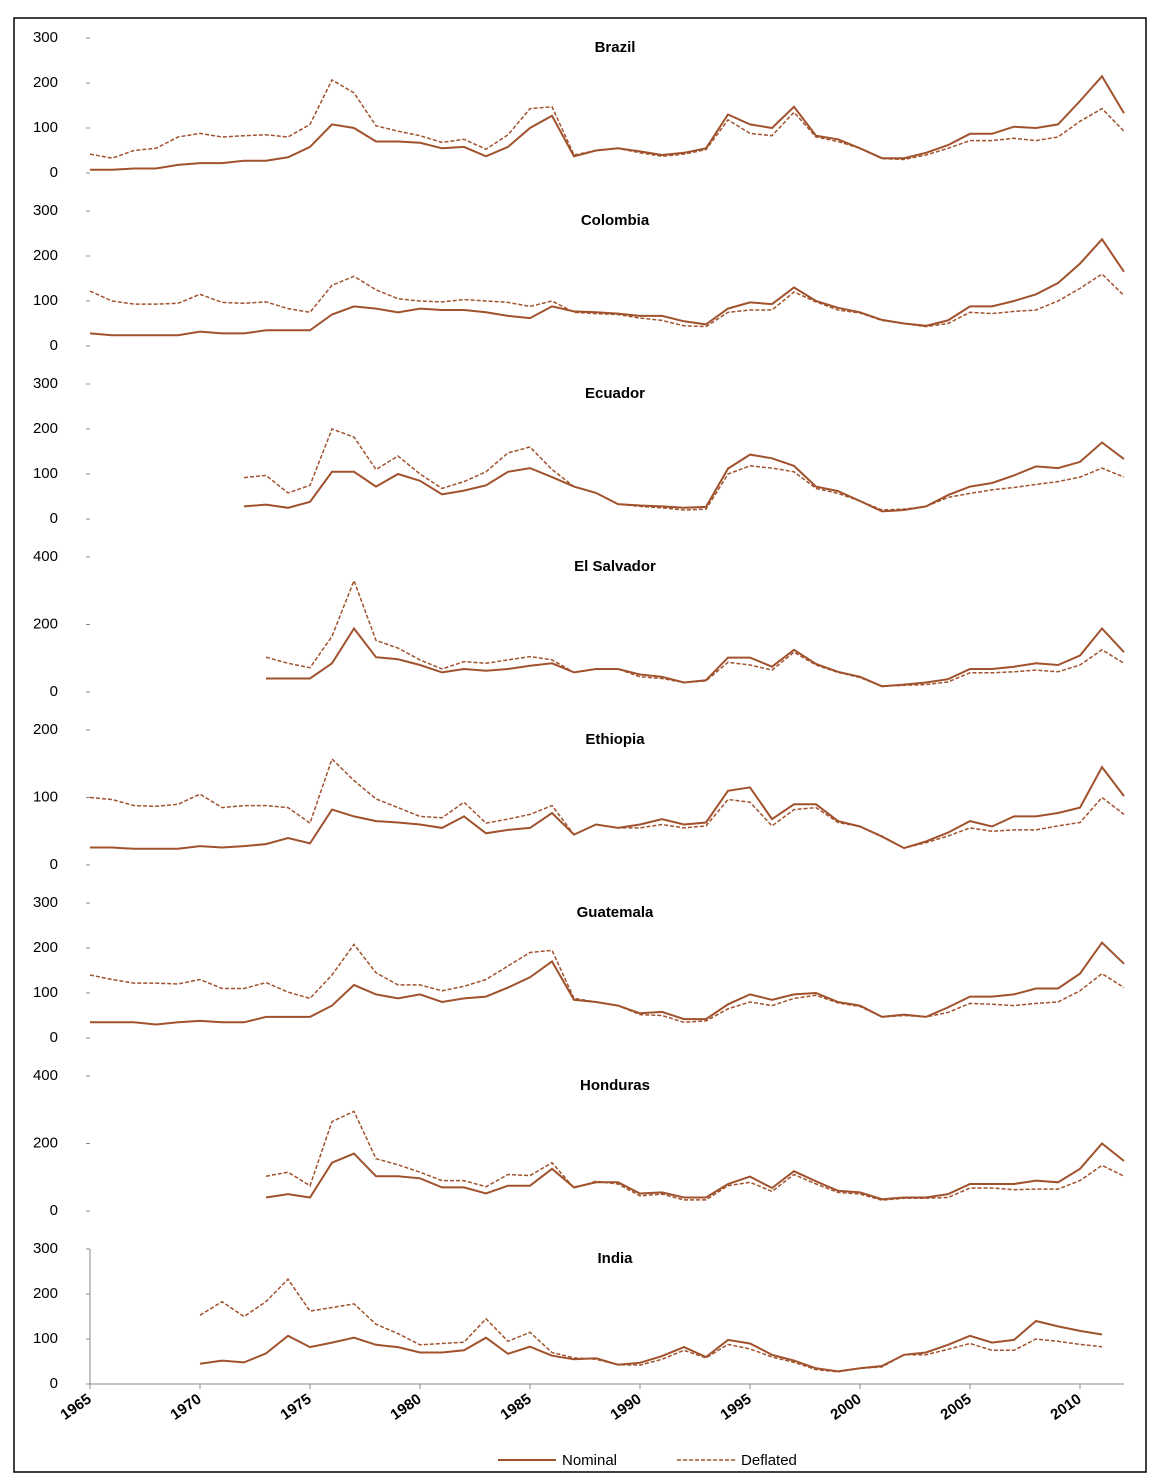 This screenshot has height=1480, width=1160. Describe the element at coordinates (615, 1085) in the screenshot. I see `panel-title: Honduras` at that location.